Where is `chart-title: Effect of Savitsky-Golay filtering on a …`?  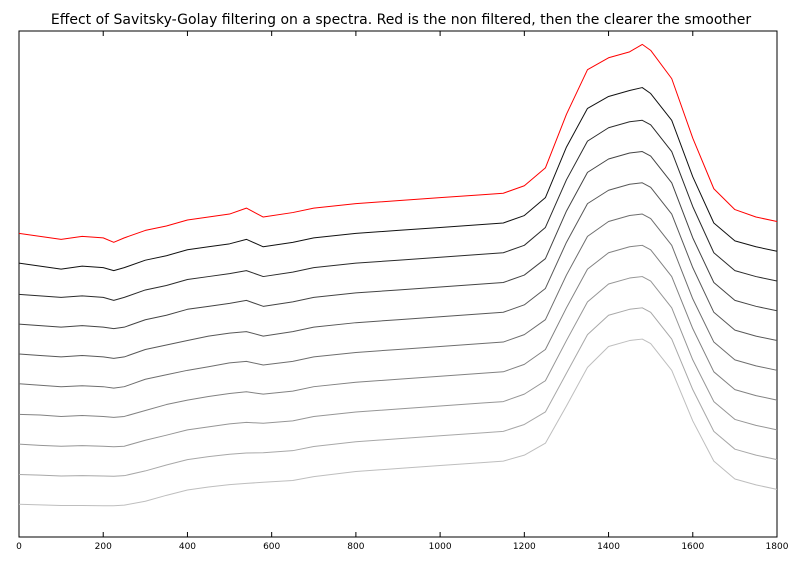 chart-title: Effect of Savitsky-Golay filtering on a … is located at coordinates (401, 20).